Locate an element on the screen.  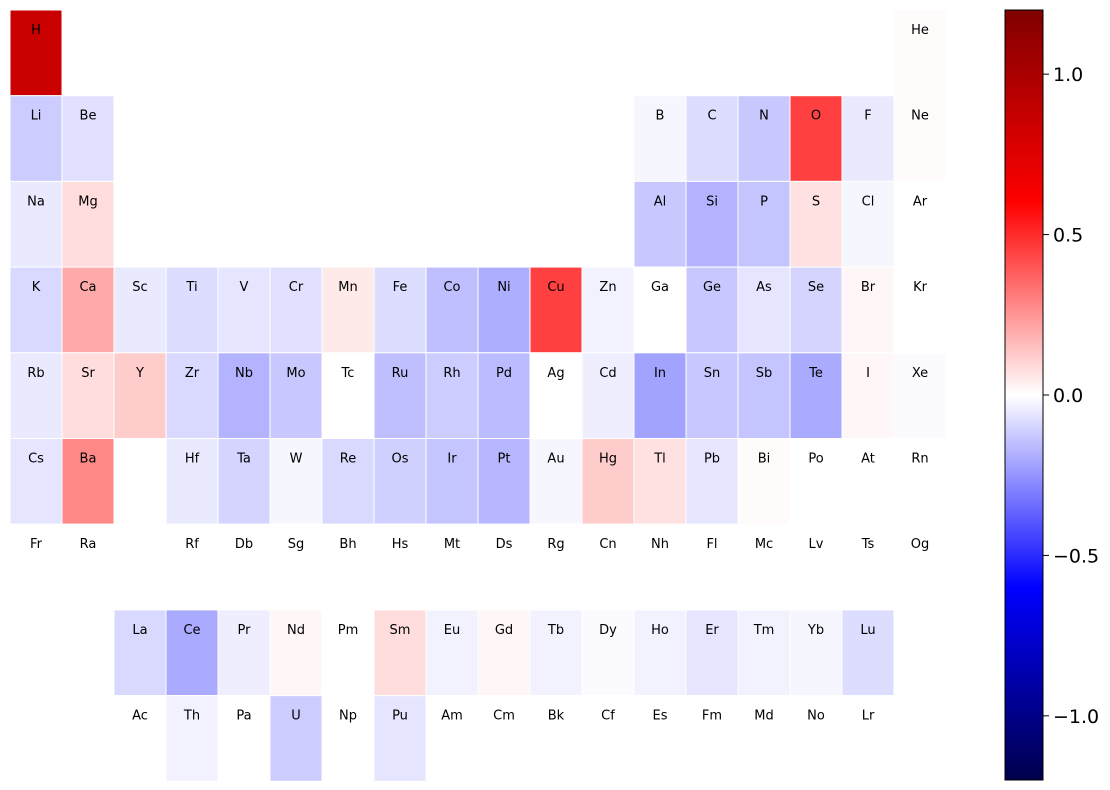
element-cell-dy: Dy is located at coordinates (608, 653).